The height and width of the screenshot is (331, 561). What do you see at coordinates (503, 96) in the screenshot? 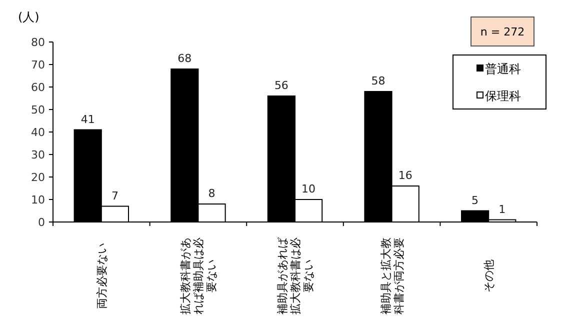
I see `legend-label: 保理科` at bounding box center [503, 96].